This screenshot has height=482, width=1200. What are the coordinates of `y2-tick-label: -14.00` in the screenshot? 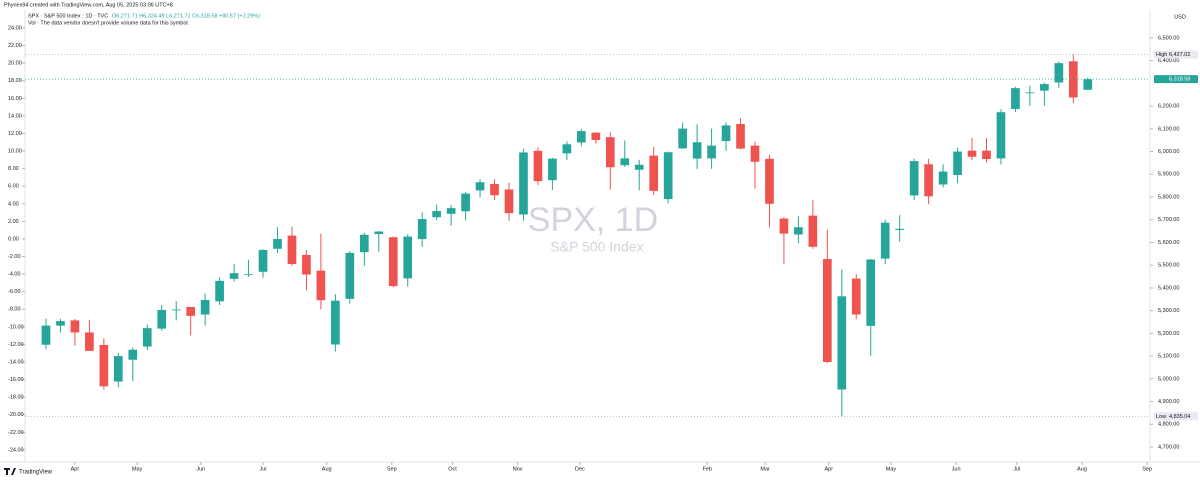 It's located at (16, 362).